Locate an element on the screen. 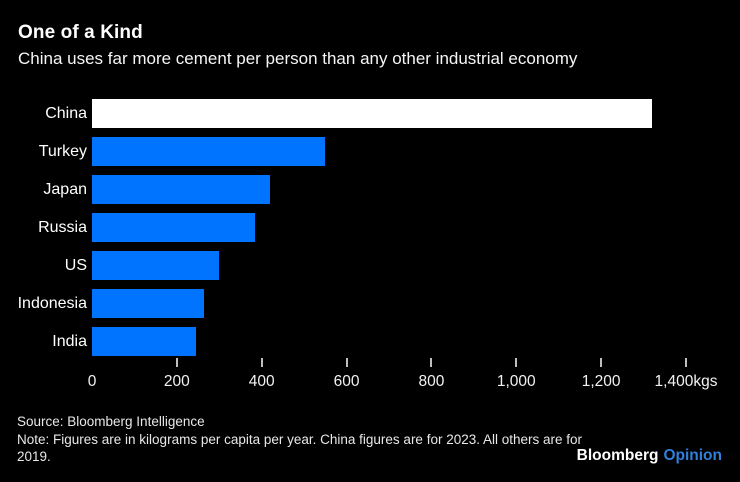  bar-russia is located at coordinates (174, 227).